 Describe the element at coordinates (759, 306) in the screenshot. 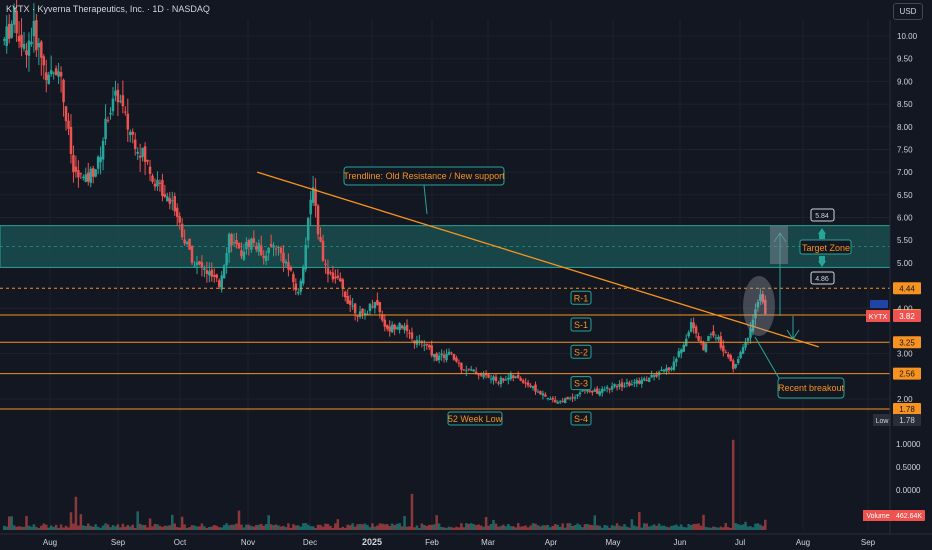

I see `breakout-highlight` at that location.